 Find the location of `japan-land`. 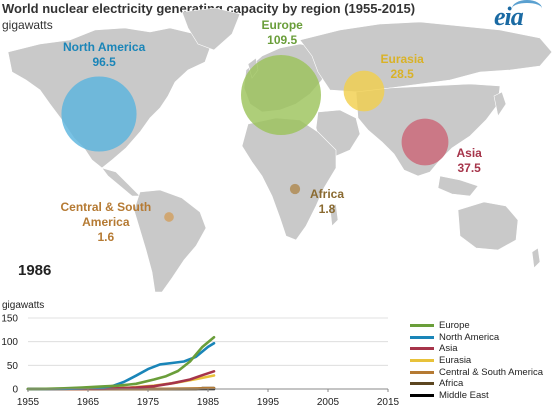

japan-land is located at coordinates (500, 104).